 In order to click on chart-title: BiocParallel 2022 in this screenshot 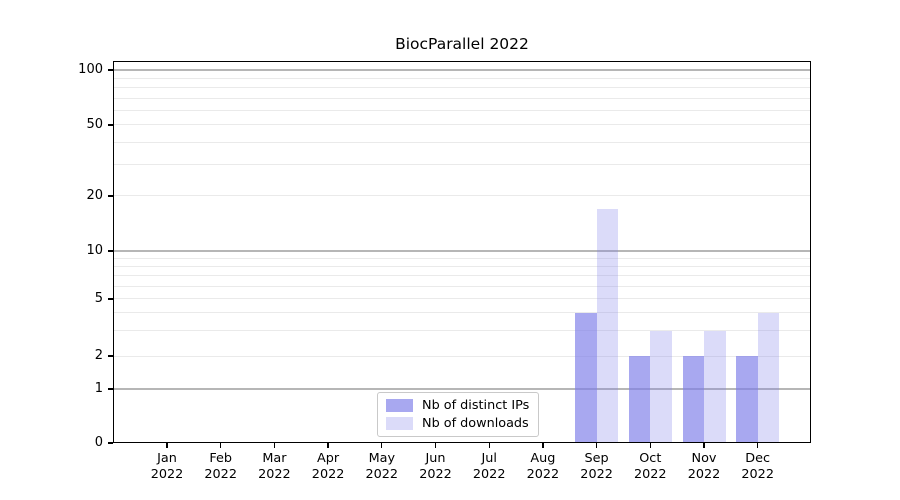, I will do `click(462, 44)`.